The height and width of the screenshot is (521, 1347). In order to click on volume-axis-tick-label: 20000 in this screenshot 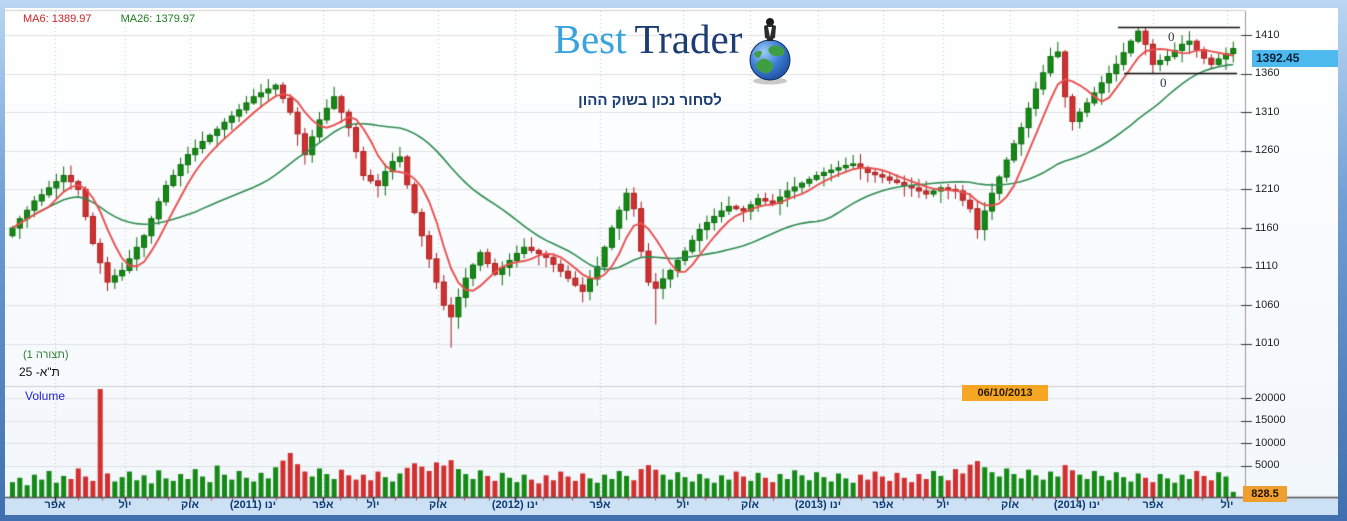, I will do `click(1270, 397)`.